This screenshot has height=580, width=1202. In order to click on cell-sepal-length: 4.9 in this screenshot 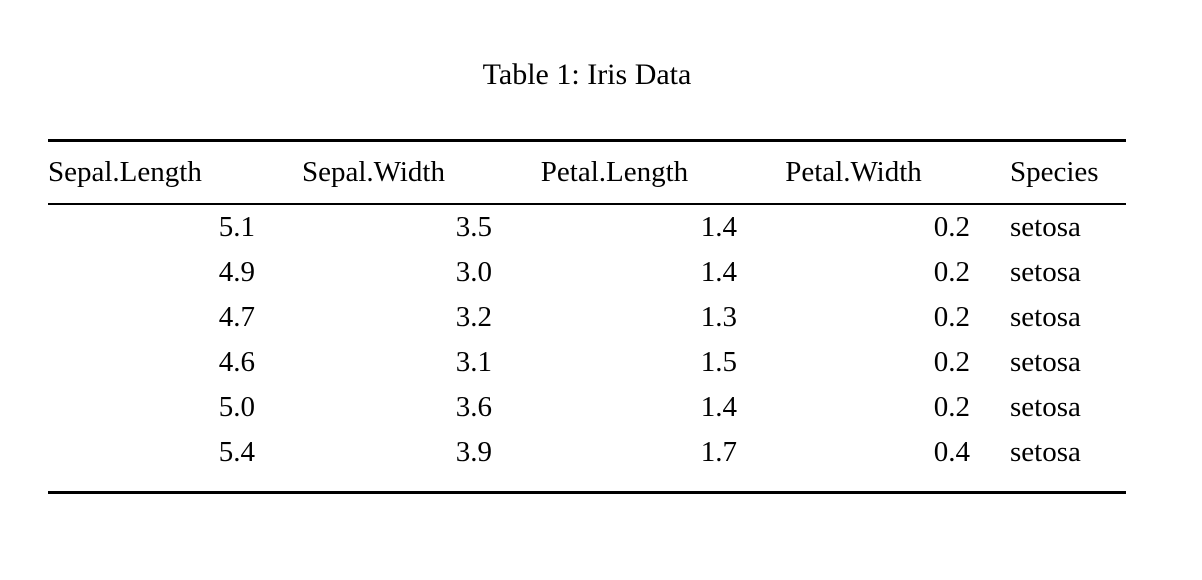, I will do `click(236, 272)`.